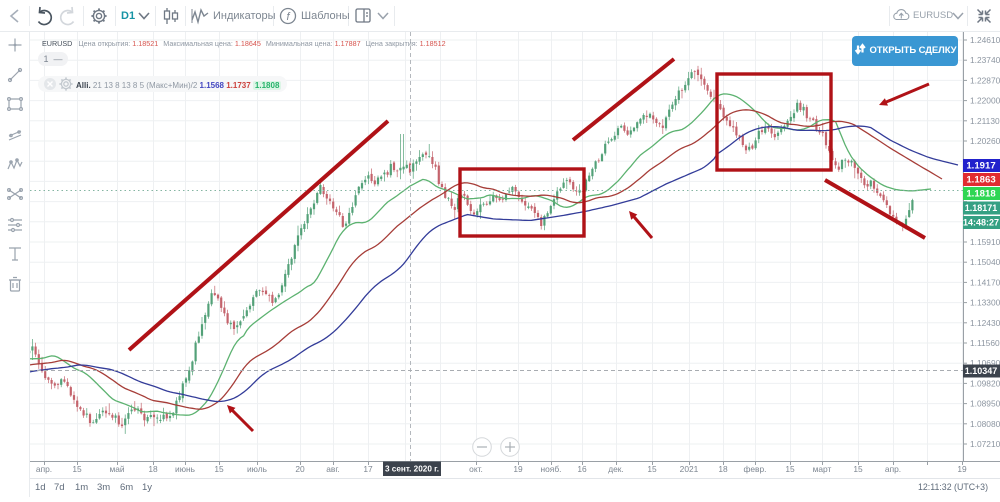  I want to click on svg-text: 14:48:27, so click(981, 223).